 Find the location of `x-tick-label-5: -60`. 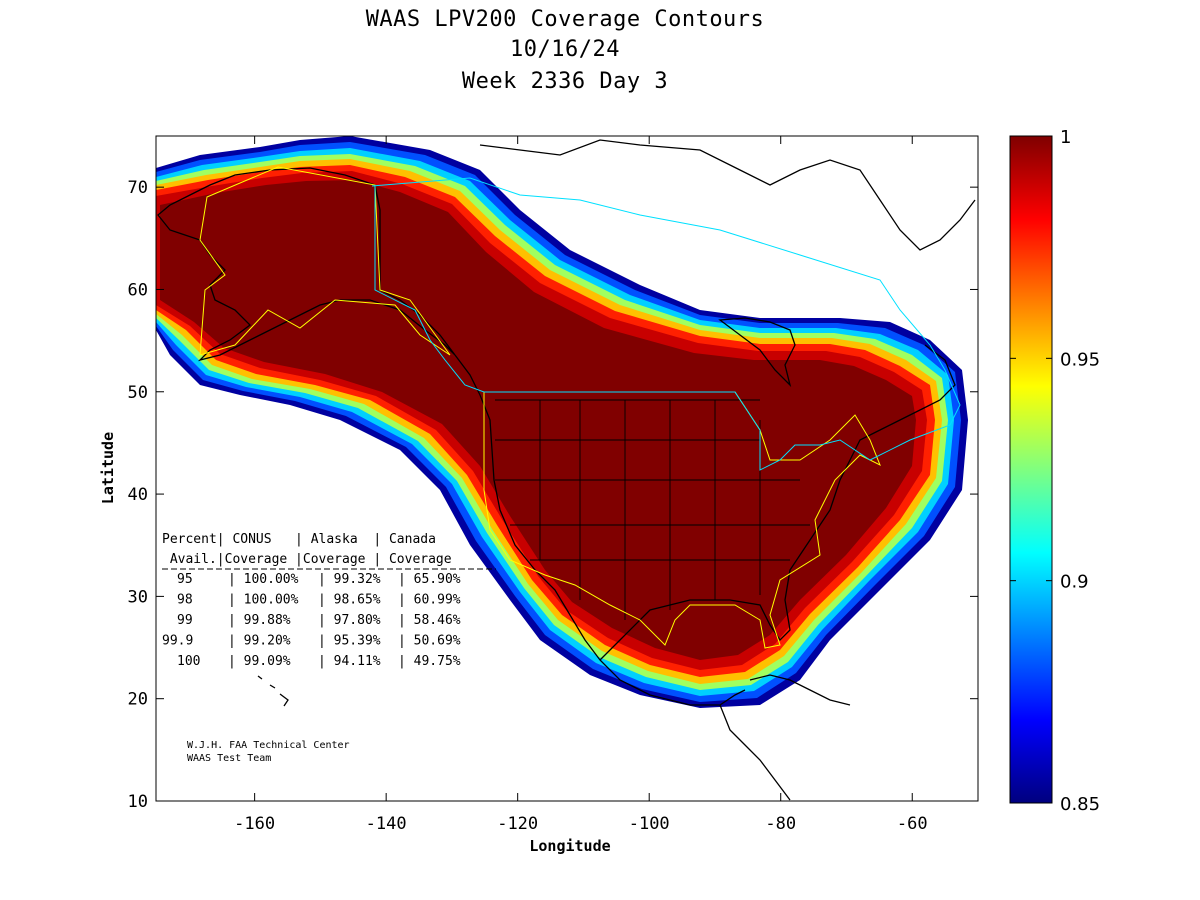

x-tick-label-5: -60 is located at coordinates (912, 824).